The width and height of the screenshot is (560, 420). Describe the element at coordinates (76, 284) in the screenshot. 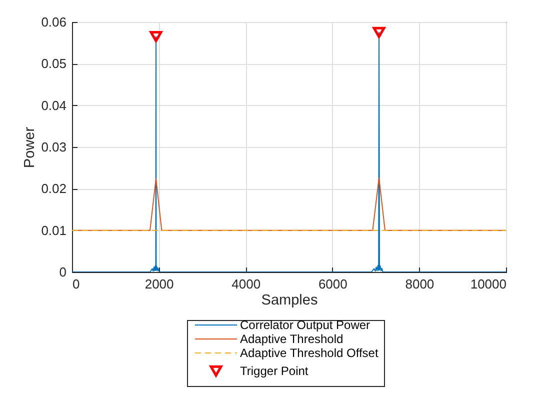

I see `x-tick-label: 0` at that location.